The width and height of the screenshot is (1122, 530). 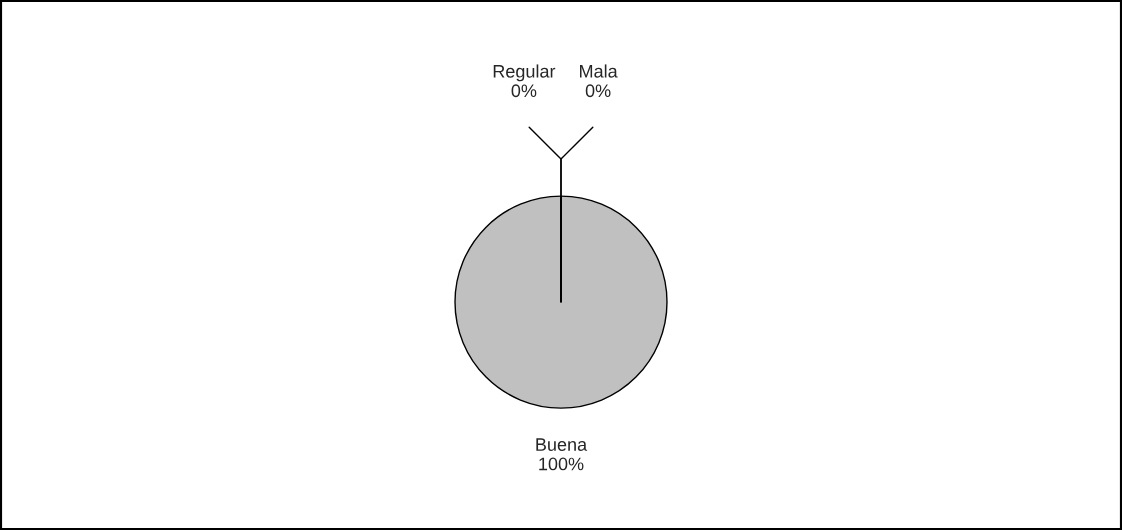 I want to click on category-label: Regular, so click(x=524, y=73).